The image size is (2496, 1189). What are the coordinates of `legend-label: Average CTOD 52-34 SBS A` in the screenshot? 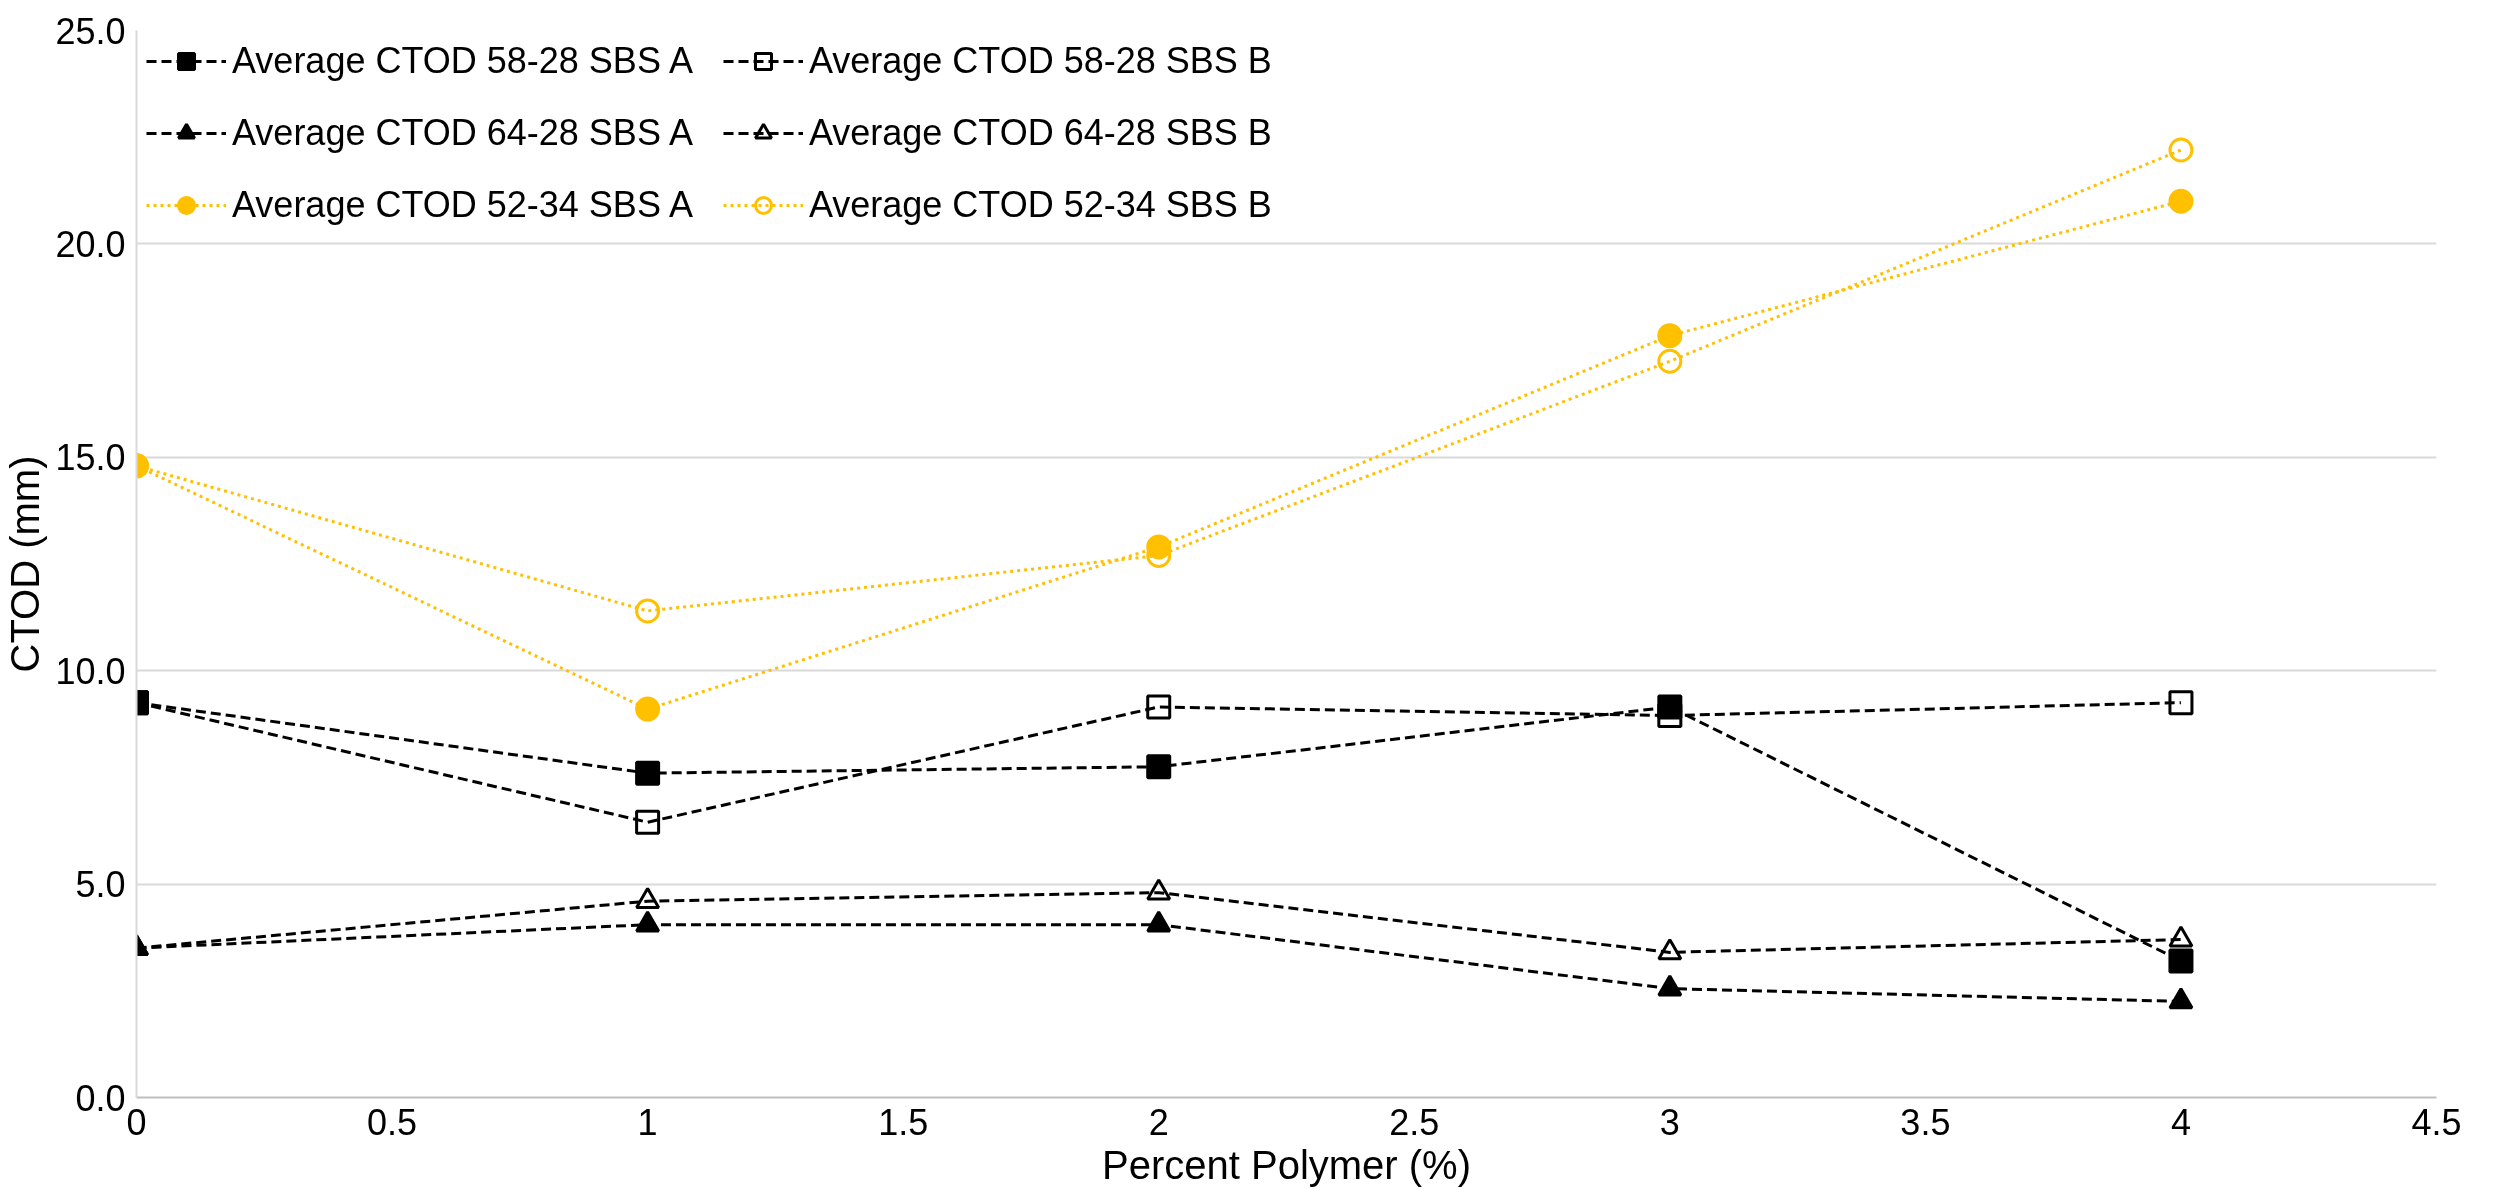 It's located at (462, 205).